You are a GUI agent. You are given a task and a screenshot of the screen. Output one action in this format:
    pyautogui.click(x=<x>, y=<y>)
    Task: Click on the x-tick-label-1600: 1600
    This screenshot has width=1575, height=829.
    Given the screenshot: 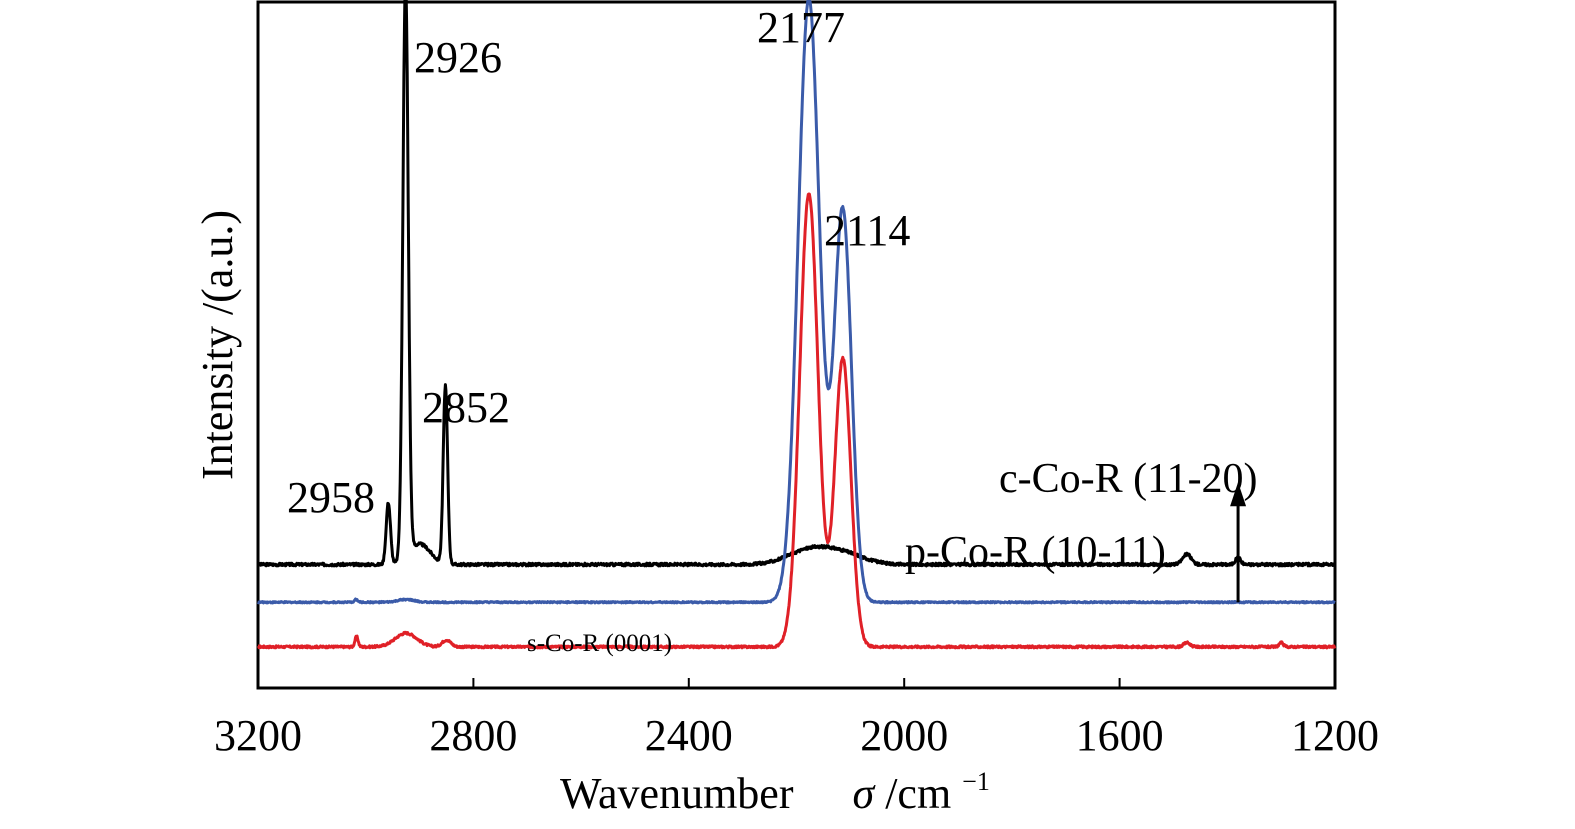 What is the action you would take?
    pyautogui.click(x=1120, y=735)
    